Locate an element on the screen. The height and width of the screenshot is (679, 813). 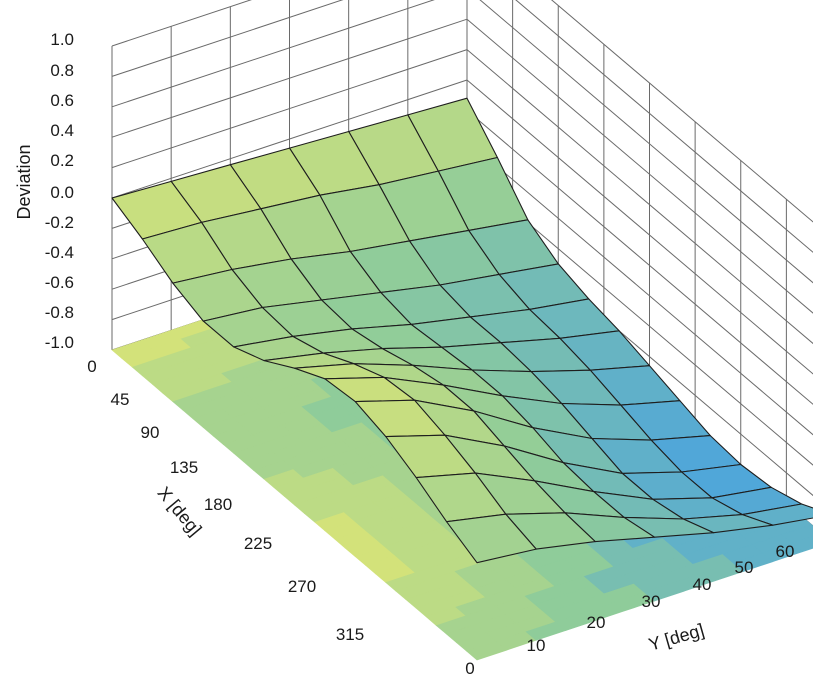
y-tick-label: 0 is located at coordinates (469, 668).